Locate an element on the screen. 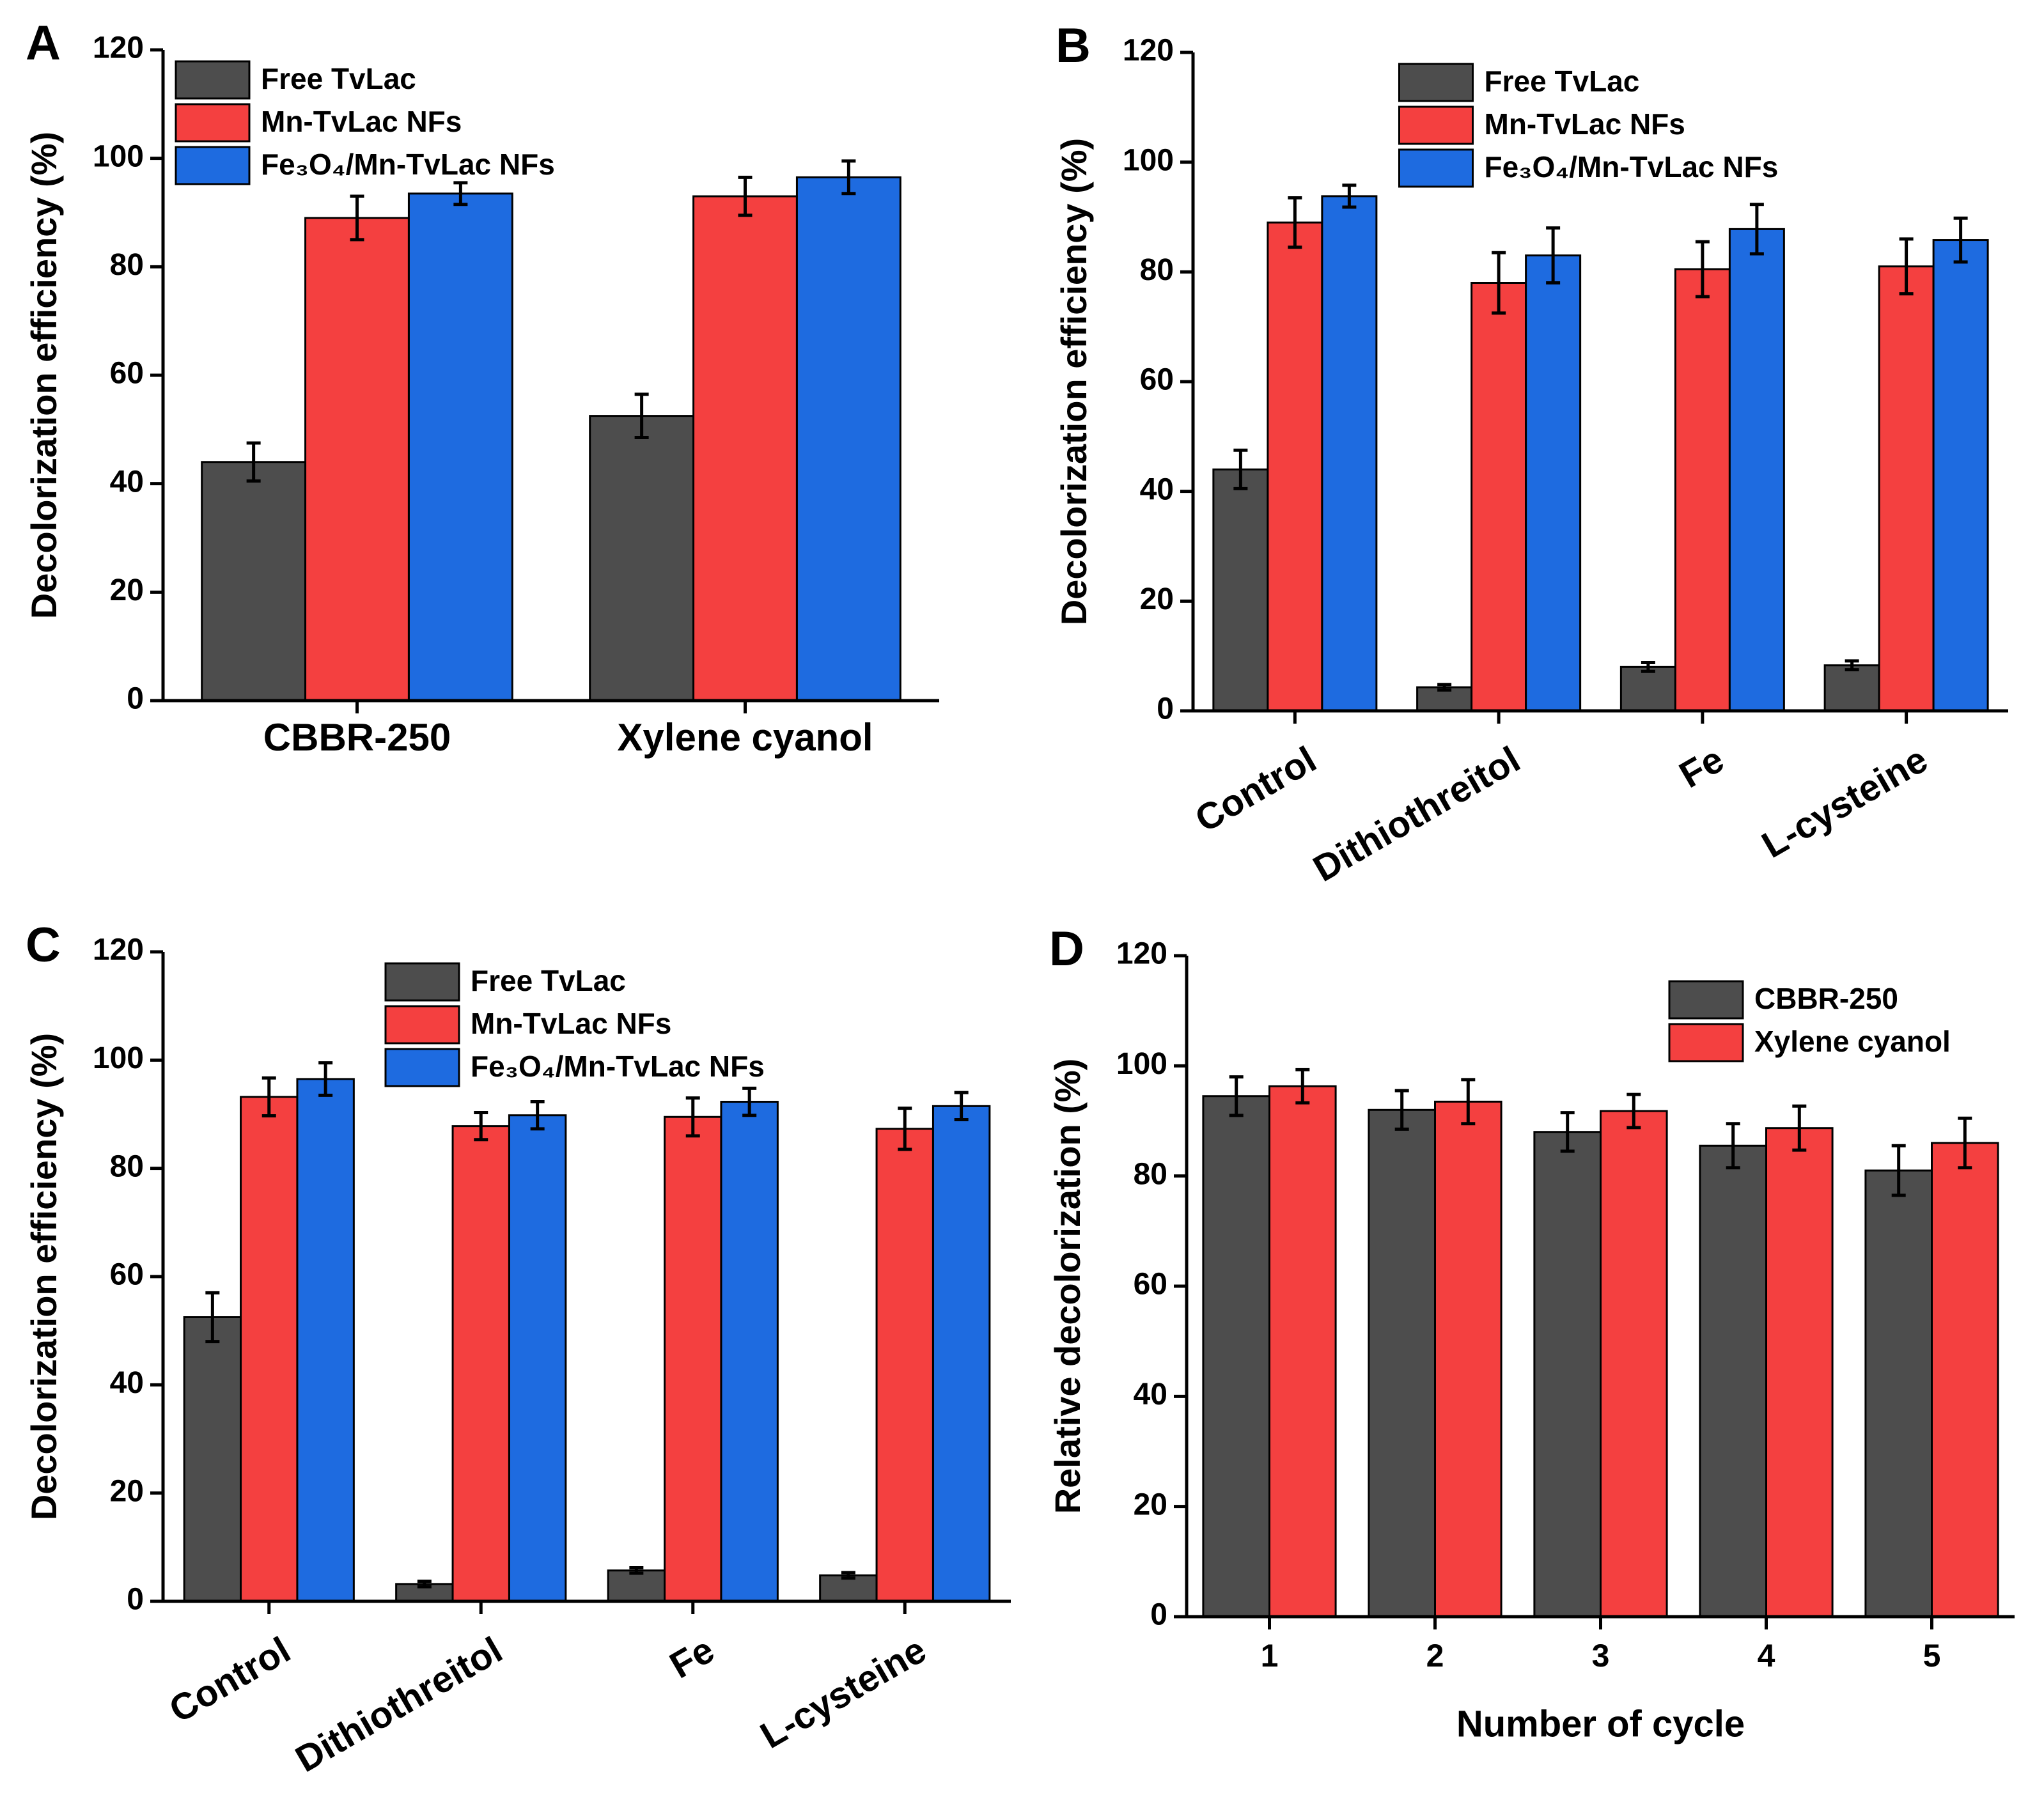  x-tick-label: 5 is located at coordinates (1932, 1656).